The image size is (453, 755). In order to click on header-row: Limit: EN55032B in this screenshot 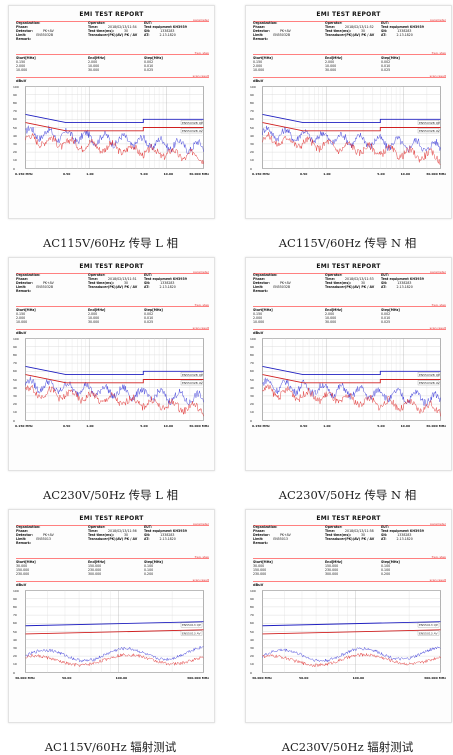, I will do `click(272, 287)`.